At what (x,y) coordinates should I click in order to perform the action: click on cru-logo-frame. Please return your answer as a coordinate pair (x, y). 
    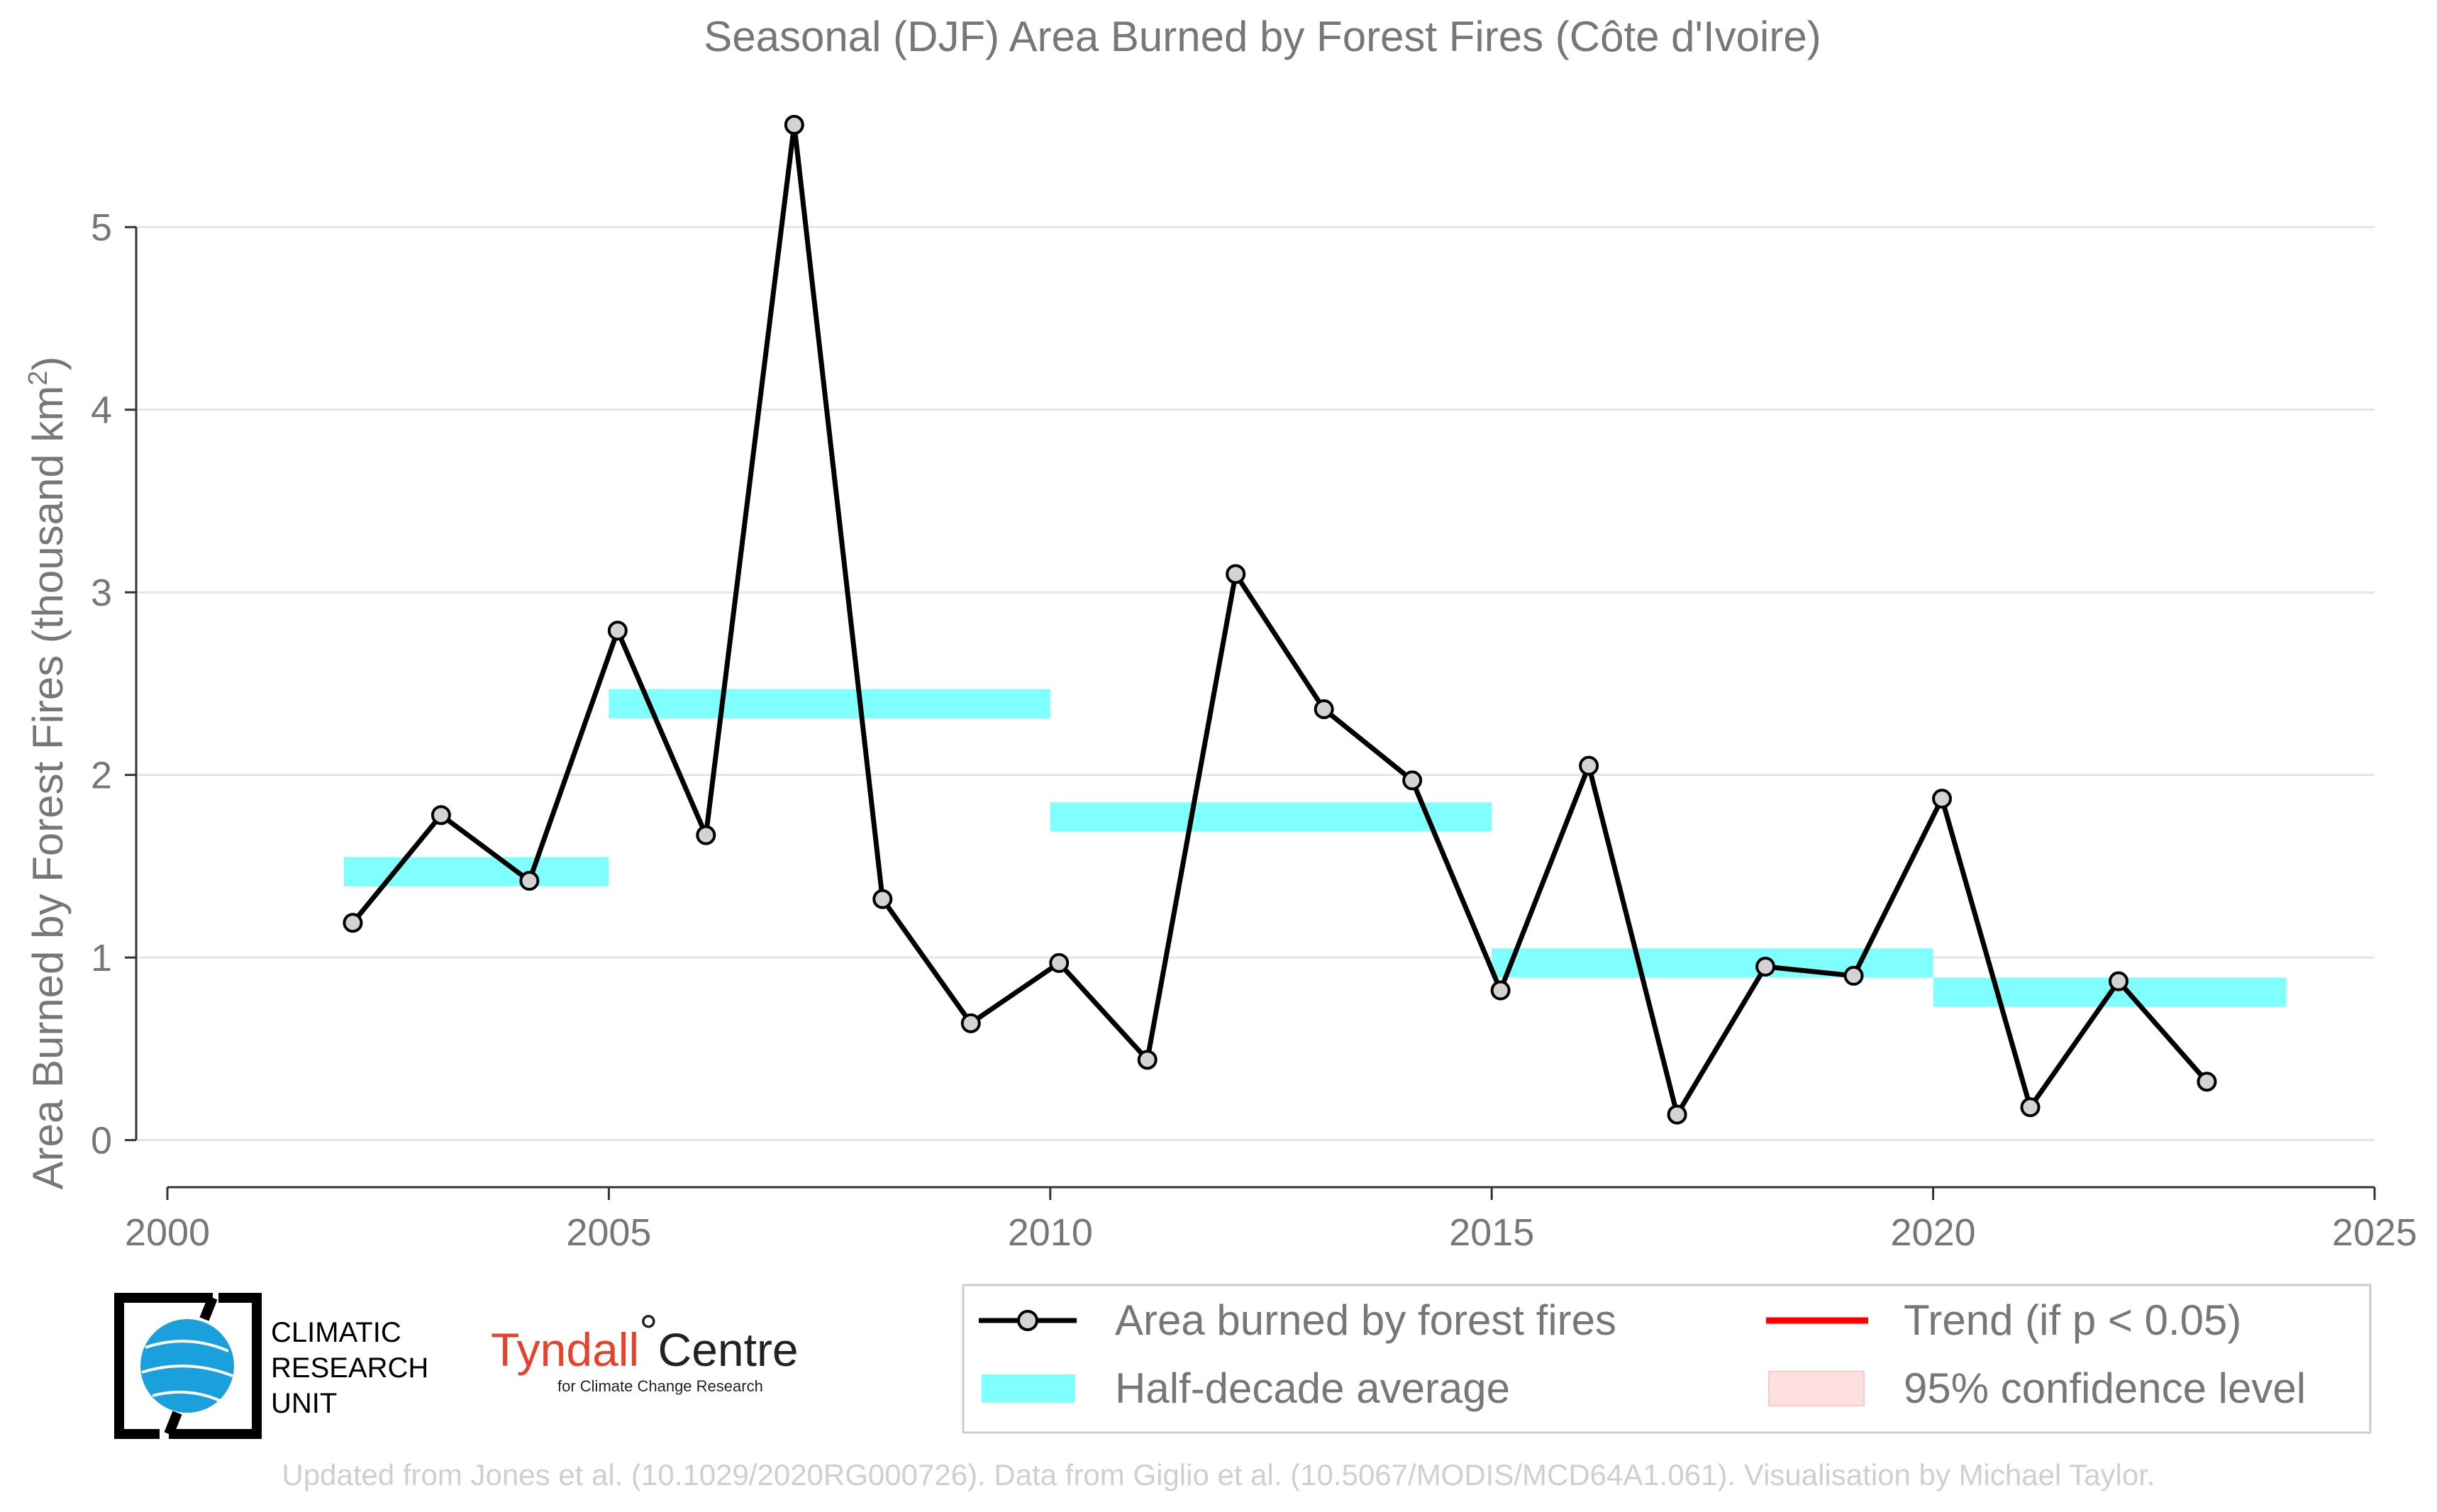
    Looking at the image, I should click on (188, 1366).